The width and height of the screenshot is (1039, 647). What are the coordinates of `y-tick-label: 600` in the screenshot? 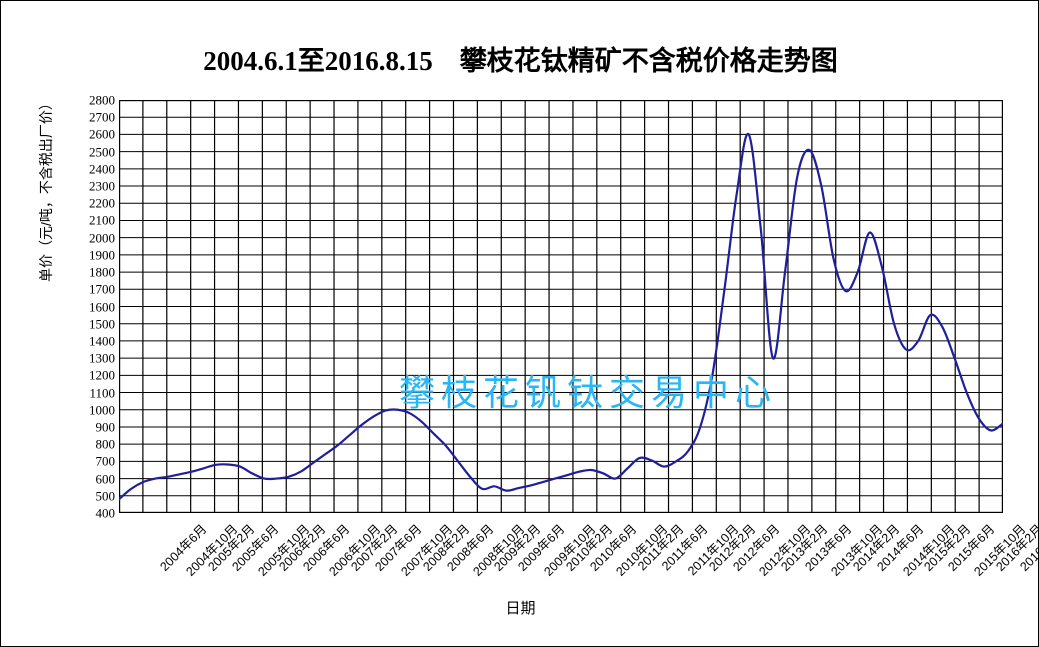 It's located at (105, 479).